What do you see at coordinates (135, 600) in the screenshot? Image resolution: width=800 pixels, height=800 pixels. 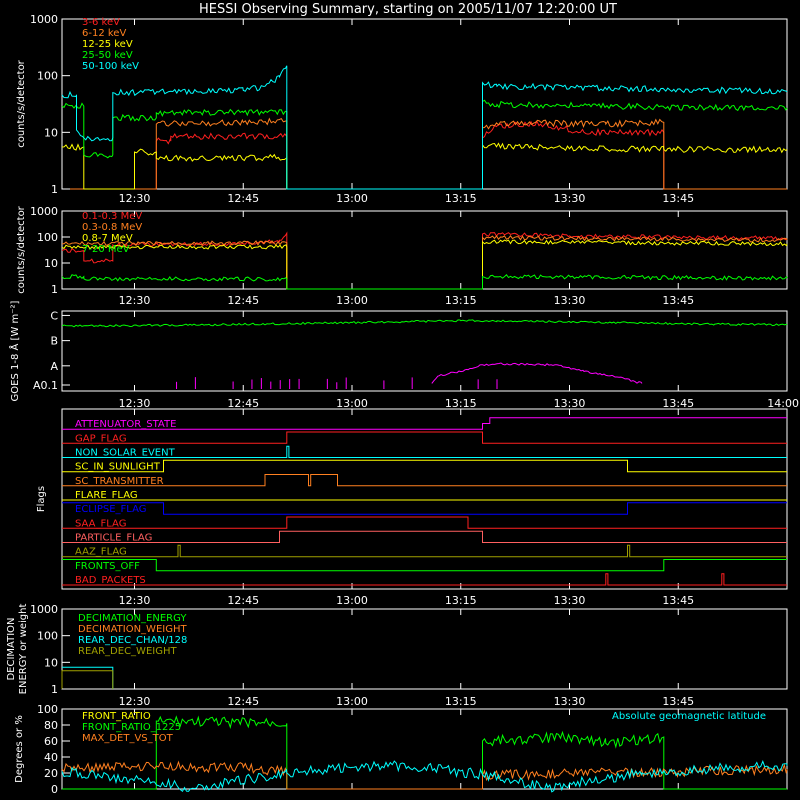 I see `flags-xtick-label: 12:30` at bounding box center [135, 600].